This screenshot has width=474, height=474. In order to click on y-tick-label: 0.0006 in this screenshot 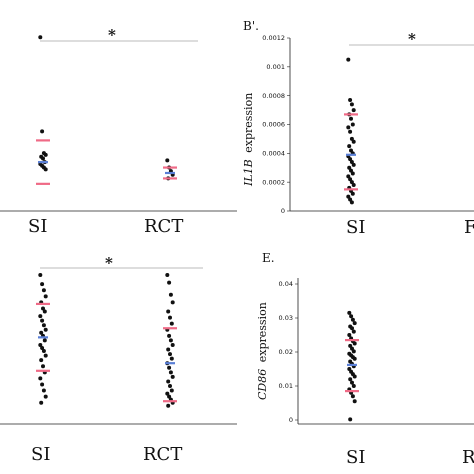, I will do `click(273, 125)`.